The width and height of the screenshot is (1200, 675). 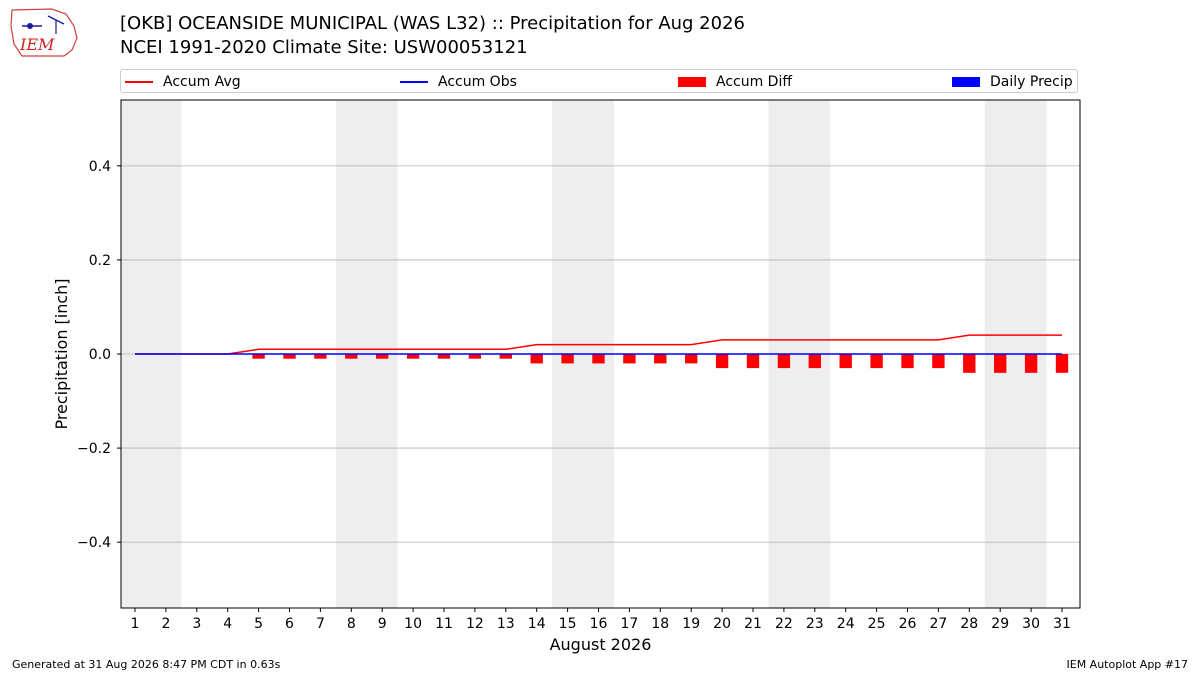 I want to click on x-tick-label-28: 28, so click(x=969, y=624).